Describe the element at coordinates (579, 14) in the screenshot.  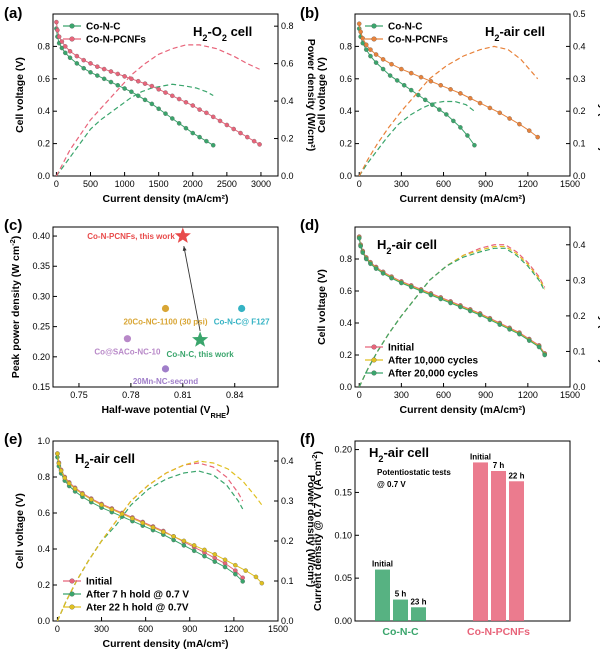
I see `y2-tick-label: 0.5` at that location.